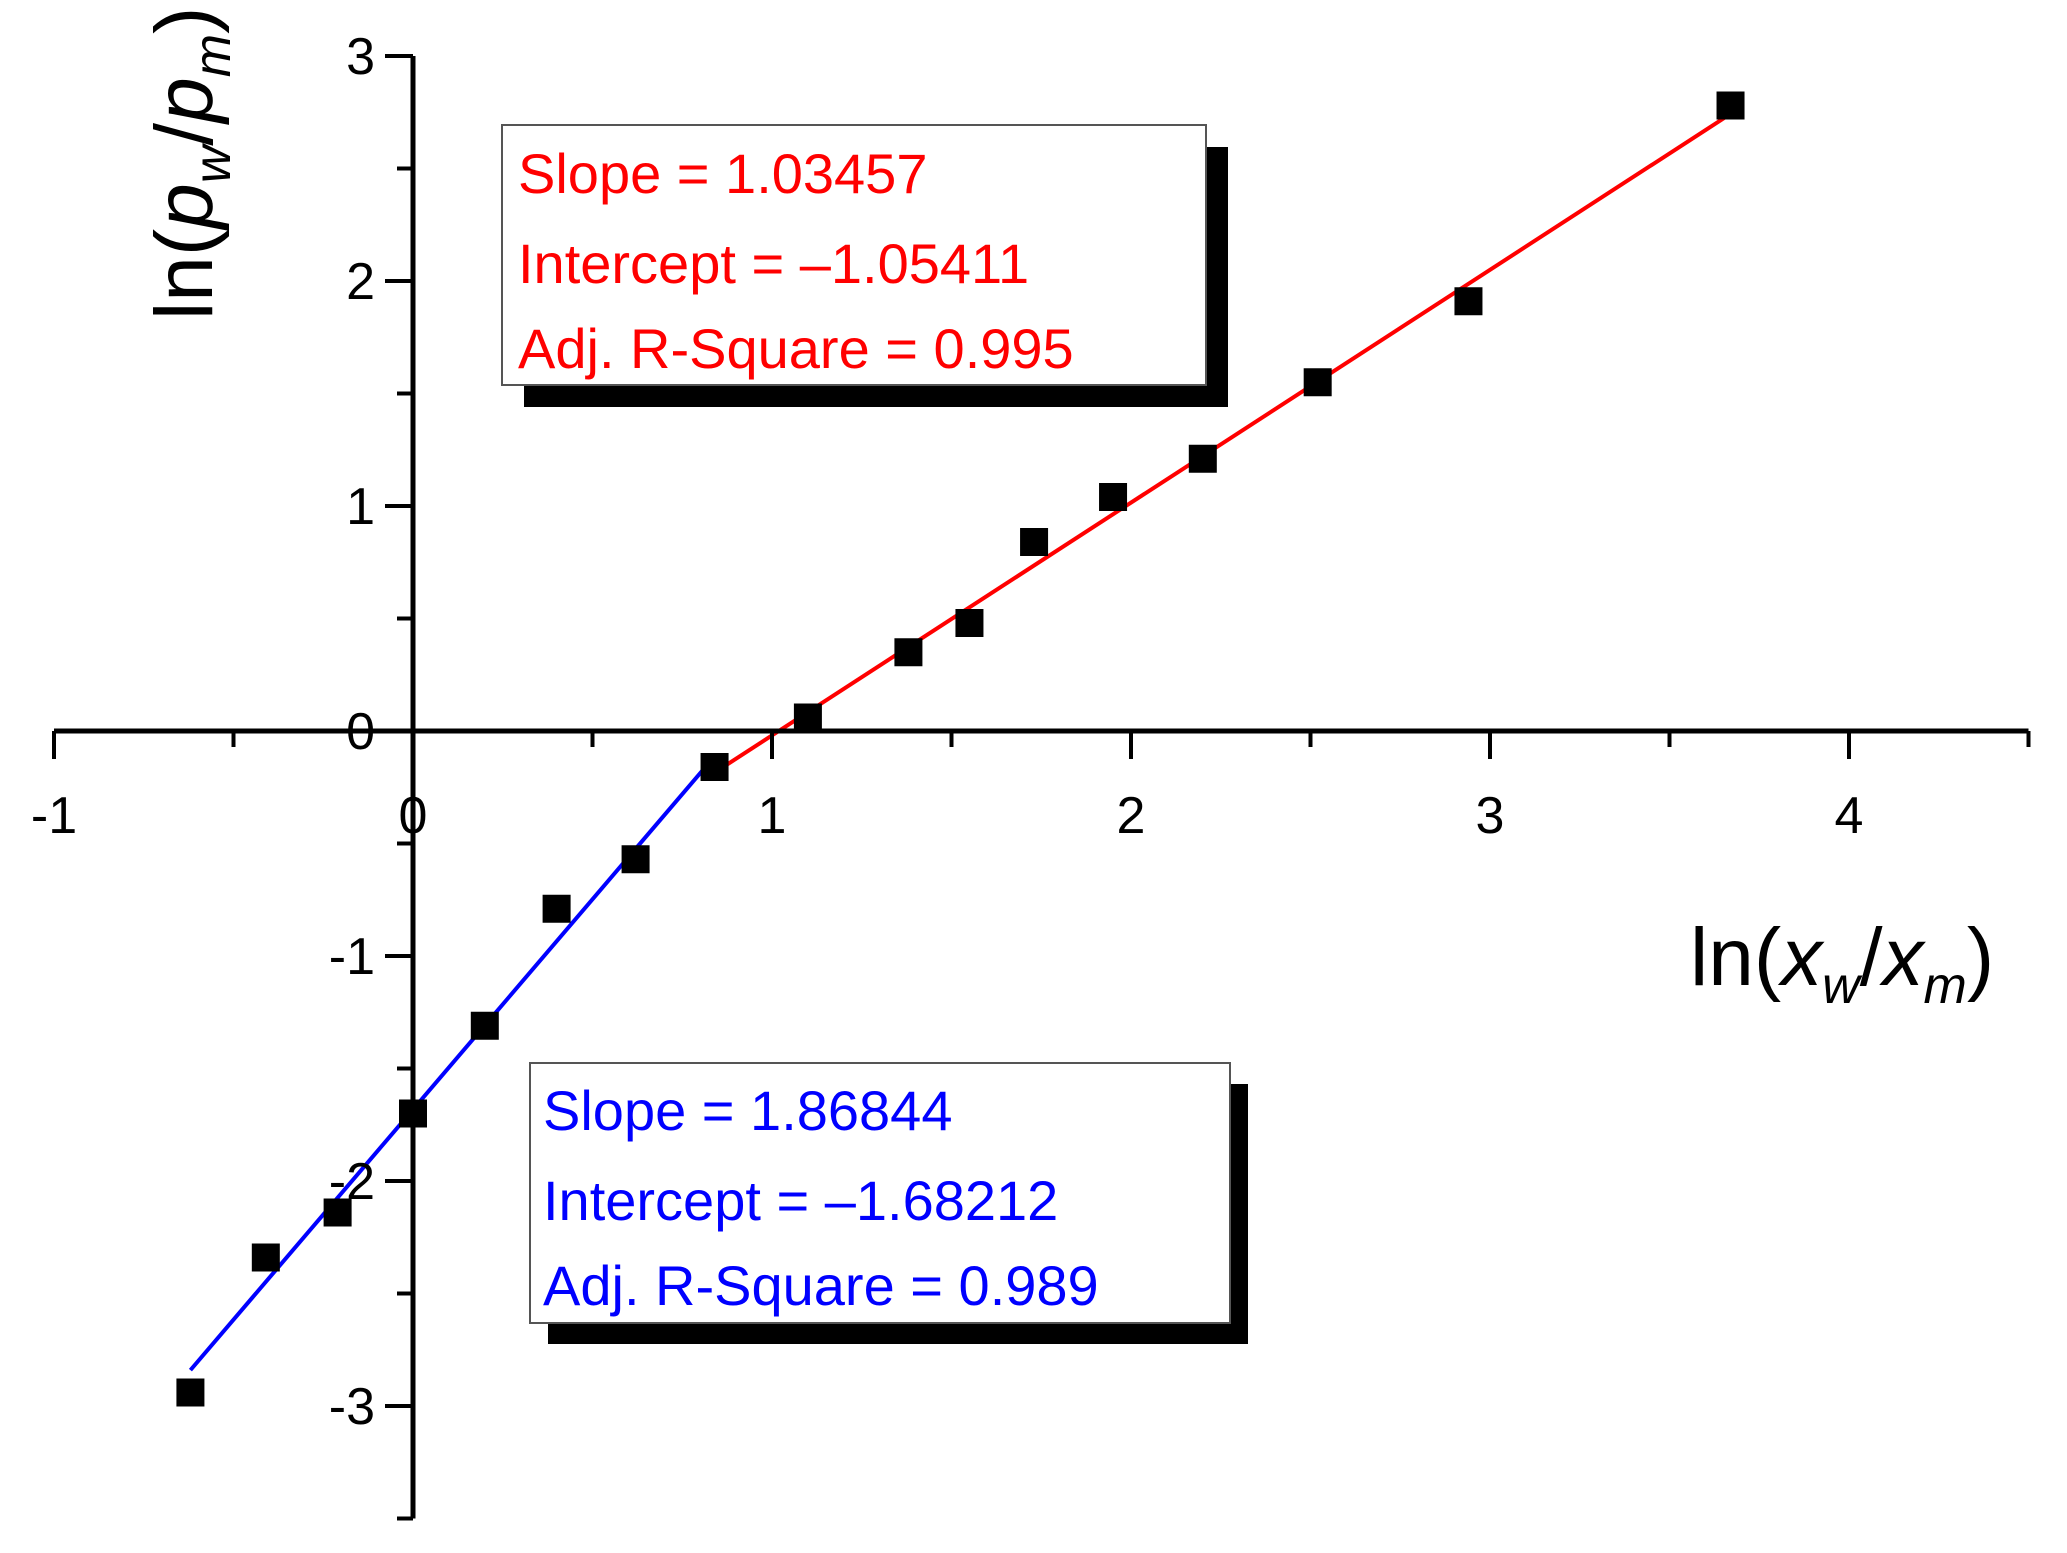  Describe the element at coordinates (360, 507) in the screenshot. I see `y-tick-label: 1` at that location.